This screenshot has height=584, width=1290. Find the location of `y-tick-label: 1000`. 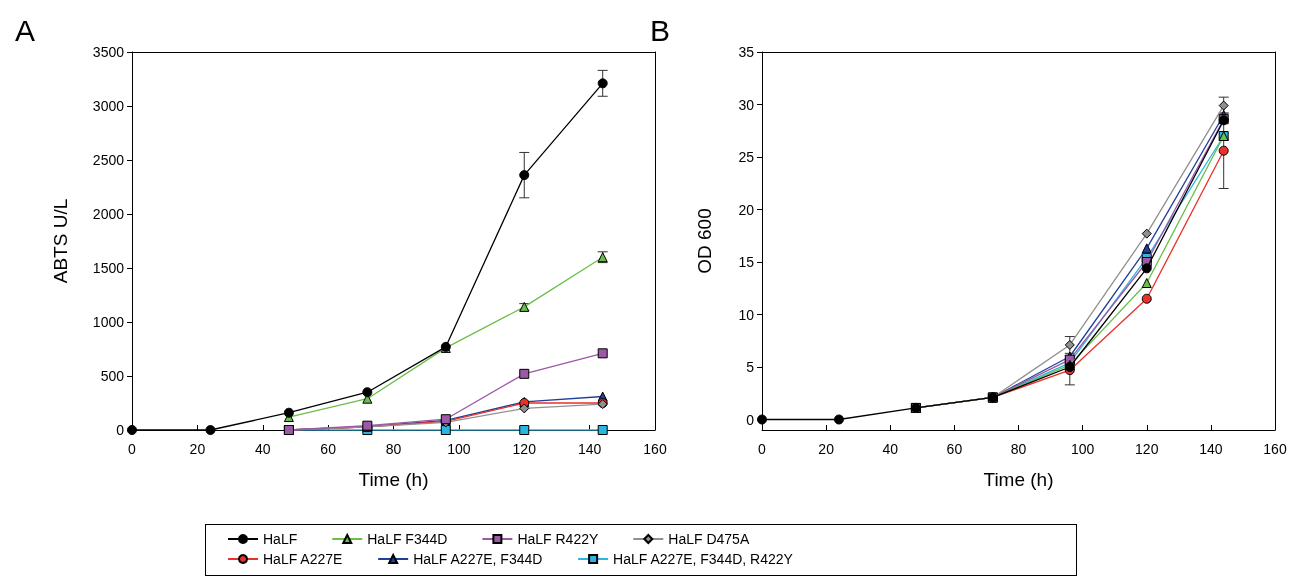

y-tick-label: 1000 is located at coordinates (108, 322).